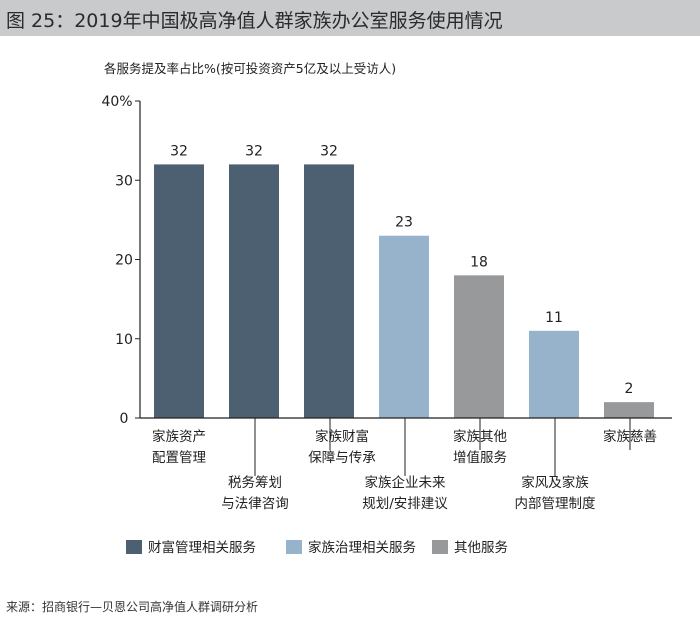  Describe the element at coordinates (124, 181) in the screenshot. I see `y-tick-label: 30` at that location.